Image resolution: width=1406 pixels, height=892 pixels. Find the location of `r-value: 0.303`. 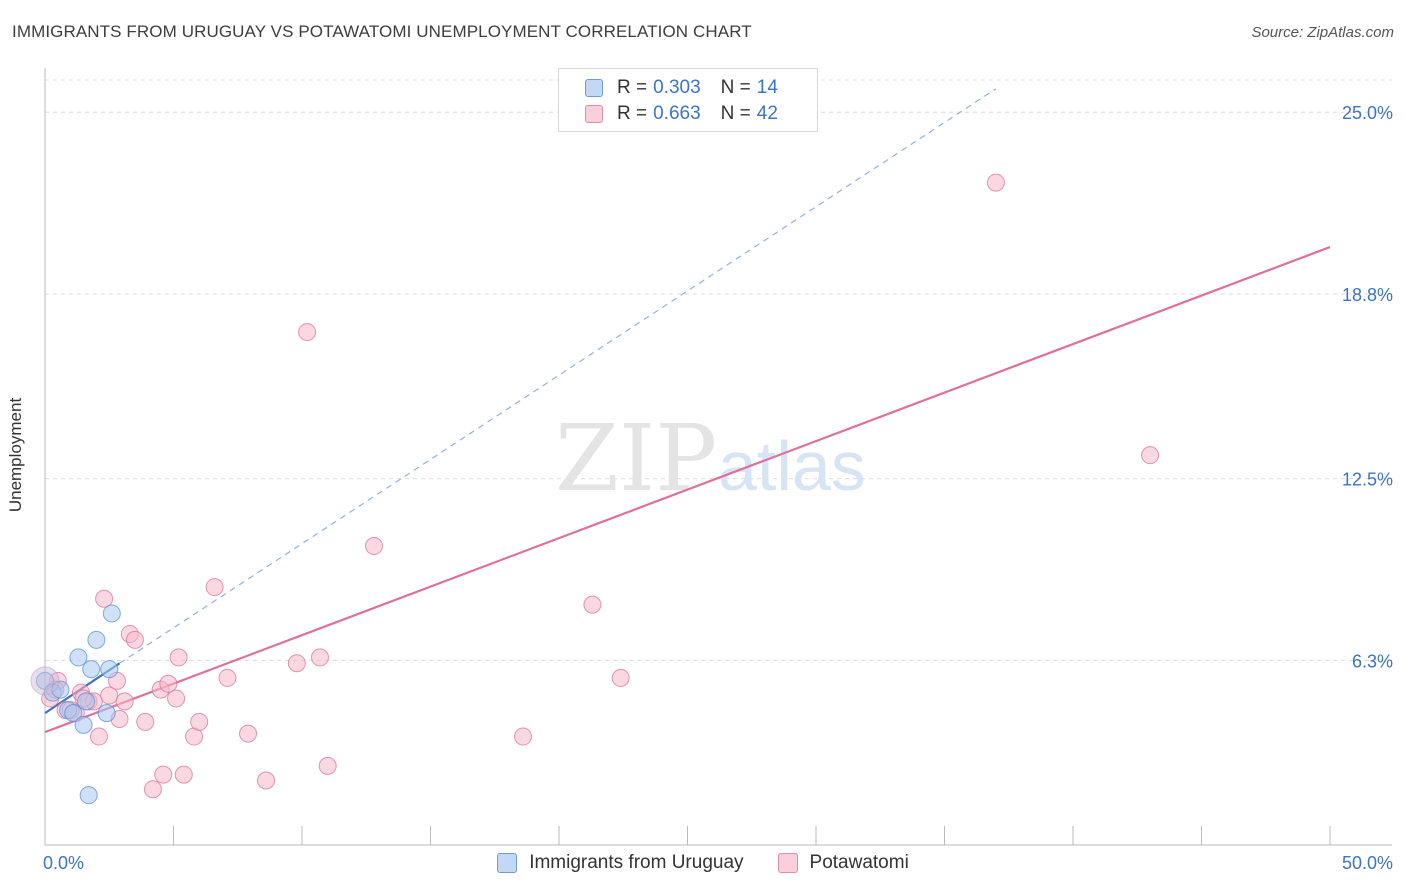

r-value: 0.303 is located at coordinates (677, 87).